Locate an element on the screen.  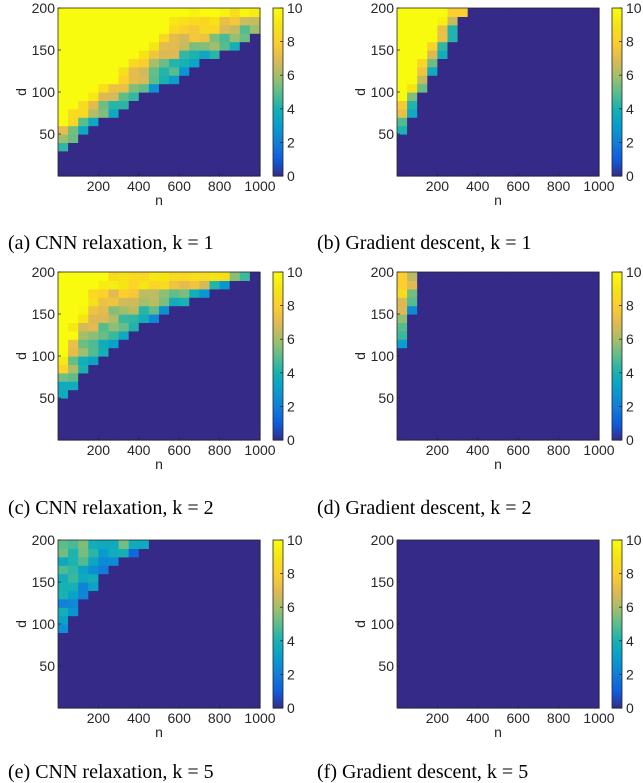
colorbar-tick-label: 4 is located at coordinates (630, 373).